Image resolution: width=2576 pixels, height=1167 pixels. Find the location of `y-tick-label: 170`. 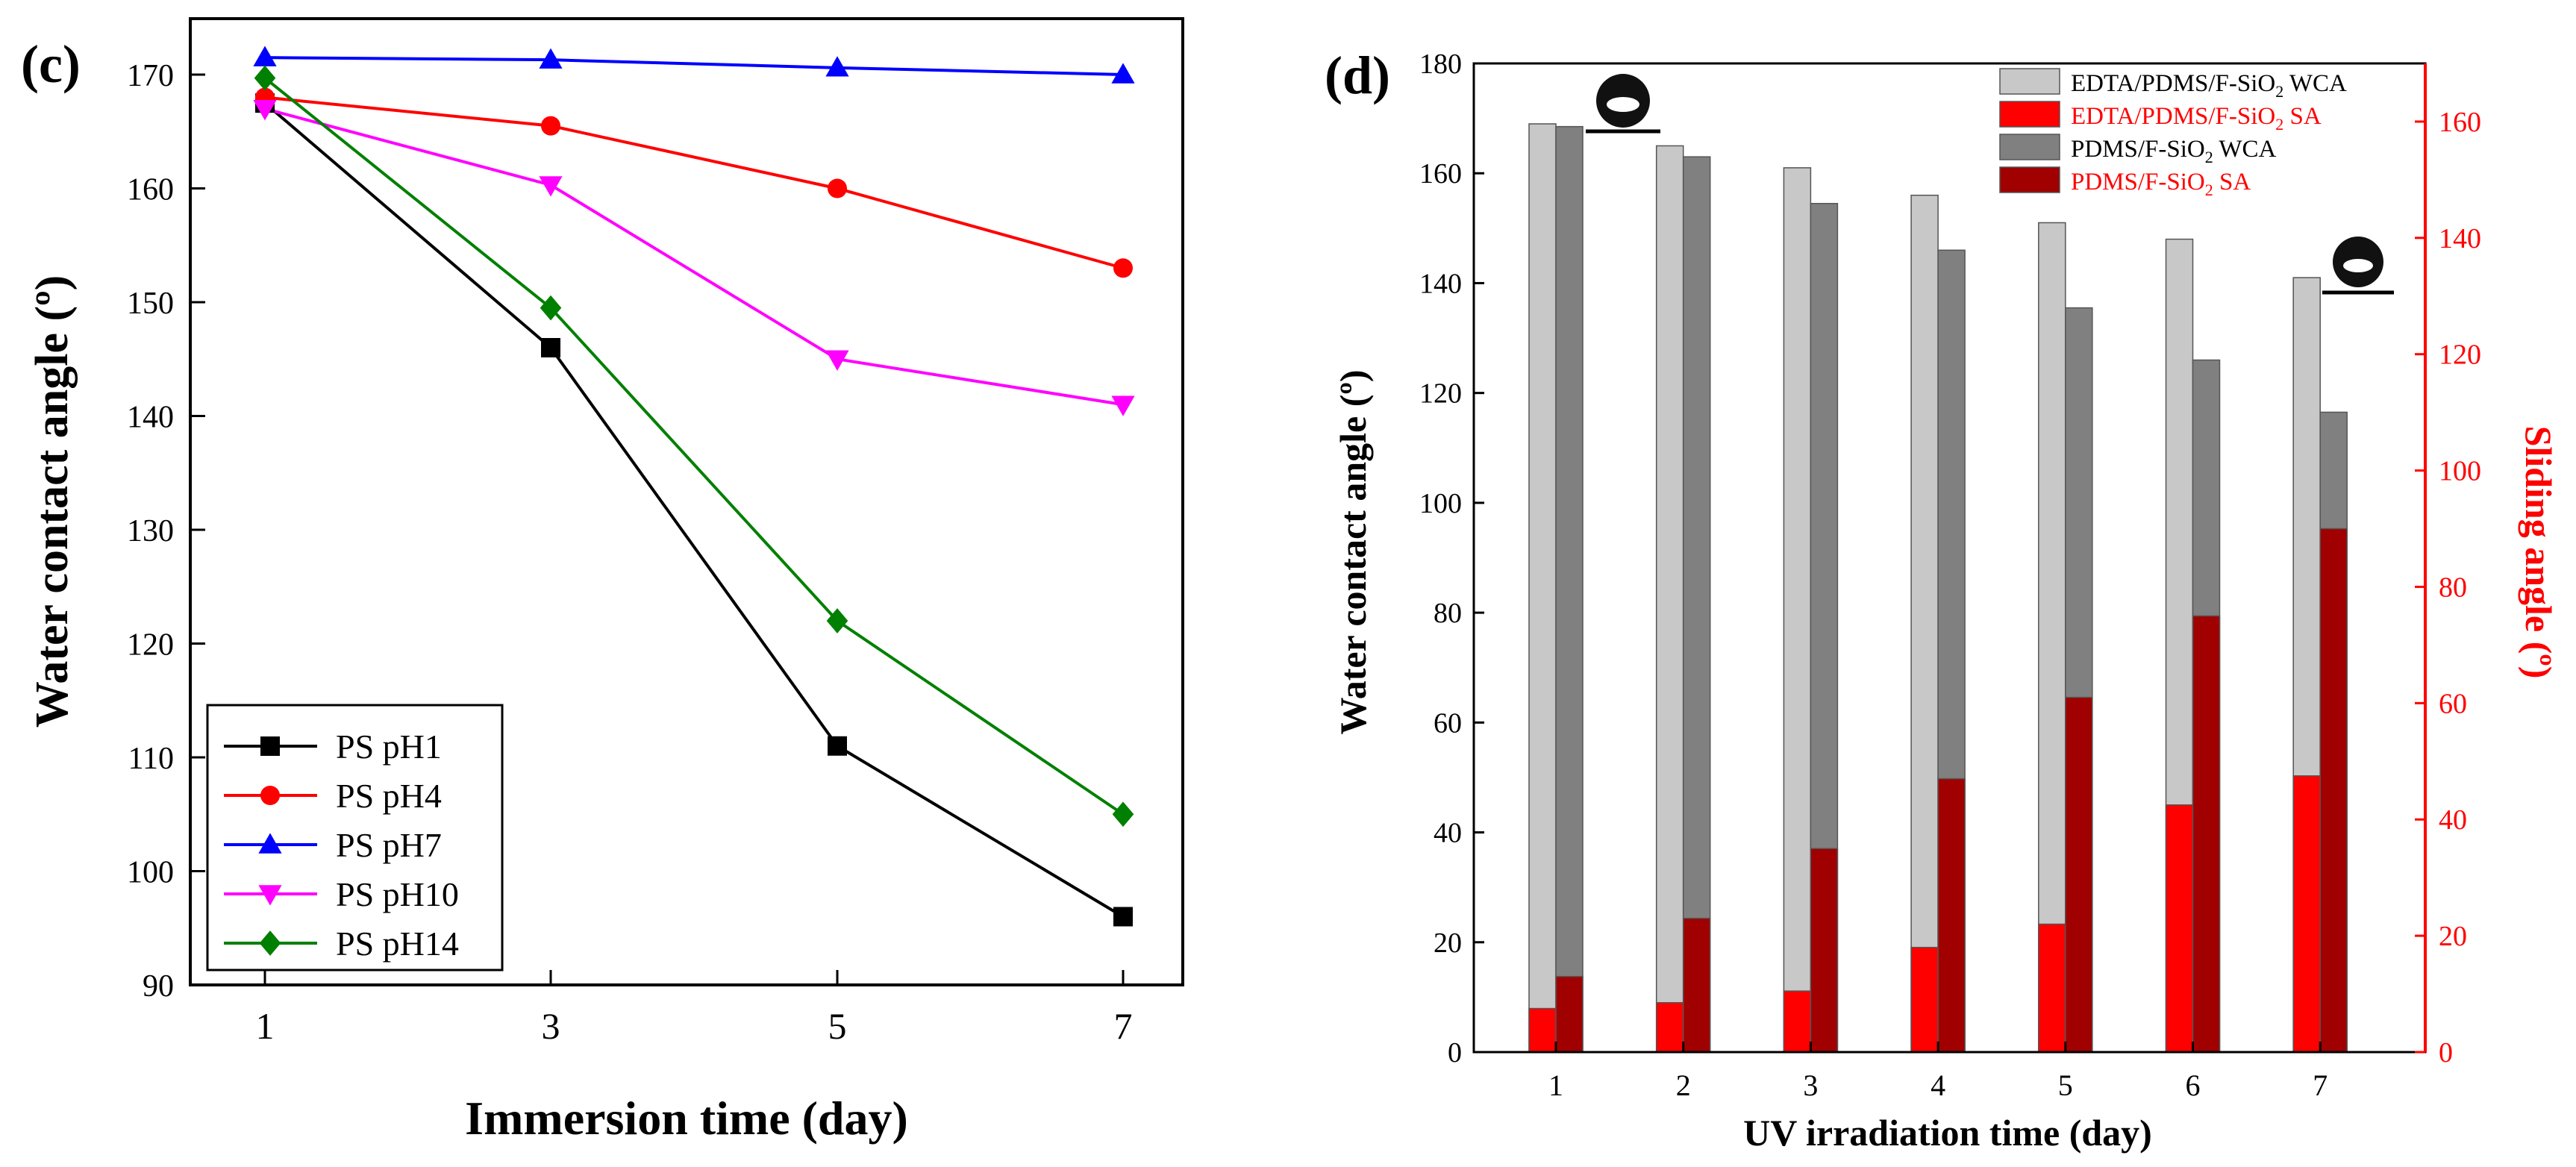

y-tick-label: 170 is located at coordinates (150, 76).